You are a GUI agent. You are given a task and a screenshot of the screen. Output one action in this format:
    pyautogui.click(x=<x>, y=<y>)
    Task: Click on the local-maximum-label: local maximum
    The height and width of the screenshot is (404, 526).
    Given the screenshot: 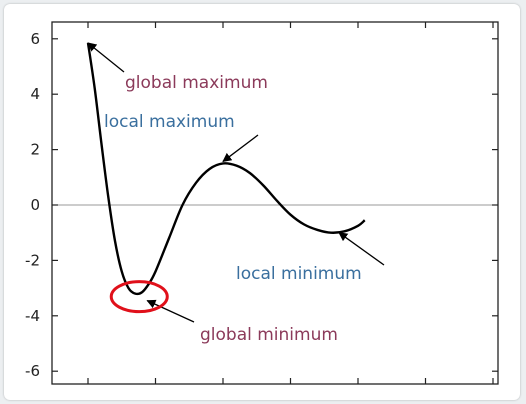 What is the action you would take?
    pyautogui.click(x=169, y=122)
    